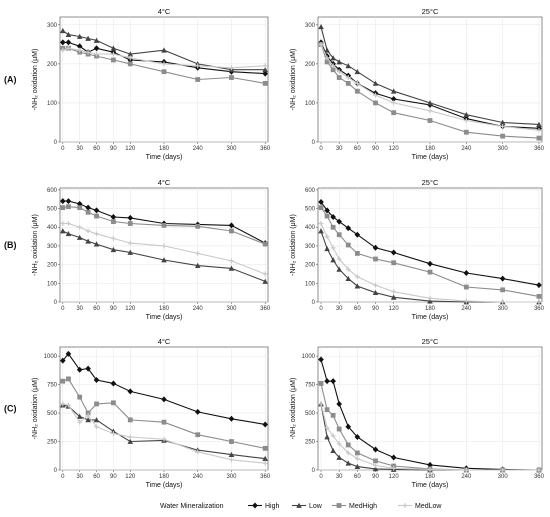 Image resolution: width=550 pixels, height=517 pixels. I want to click on panel-title: 4°C, so click(164, 11).